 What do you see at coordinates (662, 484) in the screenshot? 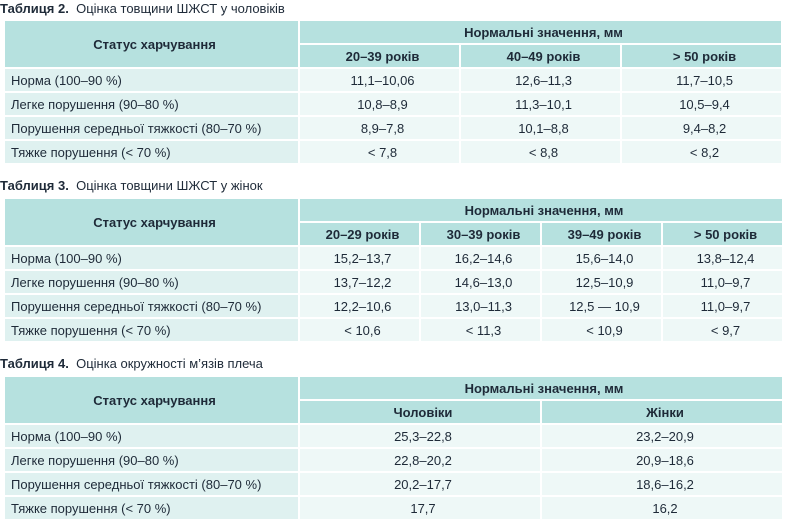
I see `table-cell: 18,6–16,2` at bounding box center [662, 484].